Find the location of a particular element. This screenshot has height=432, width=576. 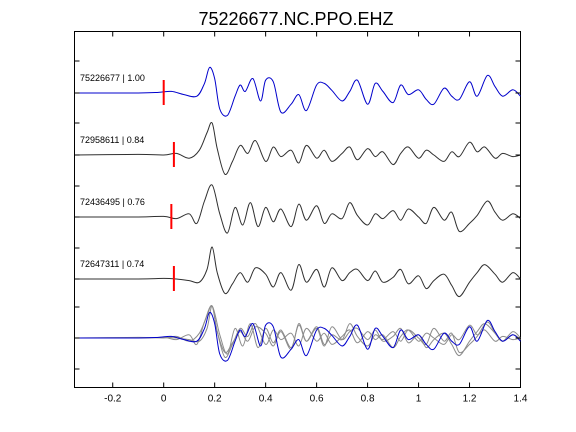

x-tick-label: 0.8 is located at coordinates (368, 399).